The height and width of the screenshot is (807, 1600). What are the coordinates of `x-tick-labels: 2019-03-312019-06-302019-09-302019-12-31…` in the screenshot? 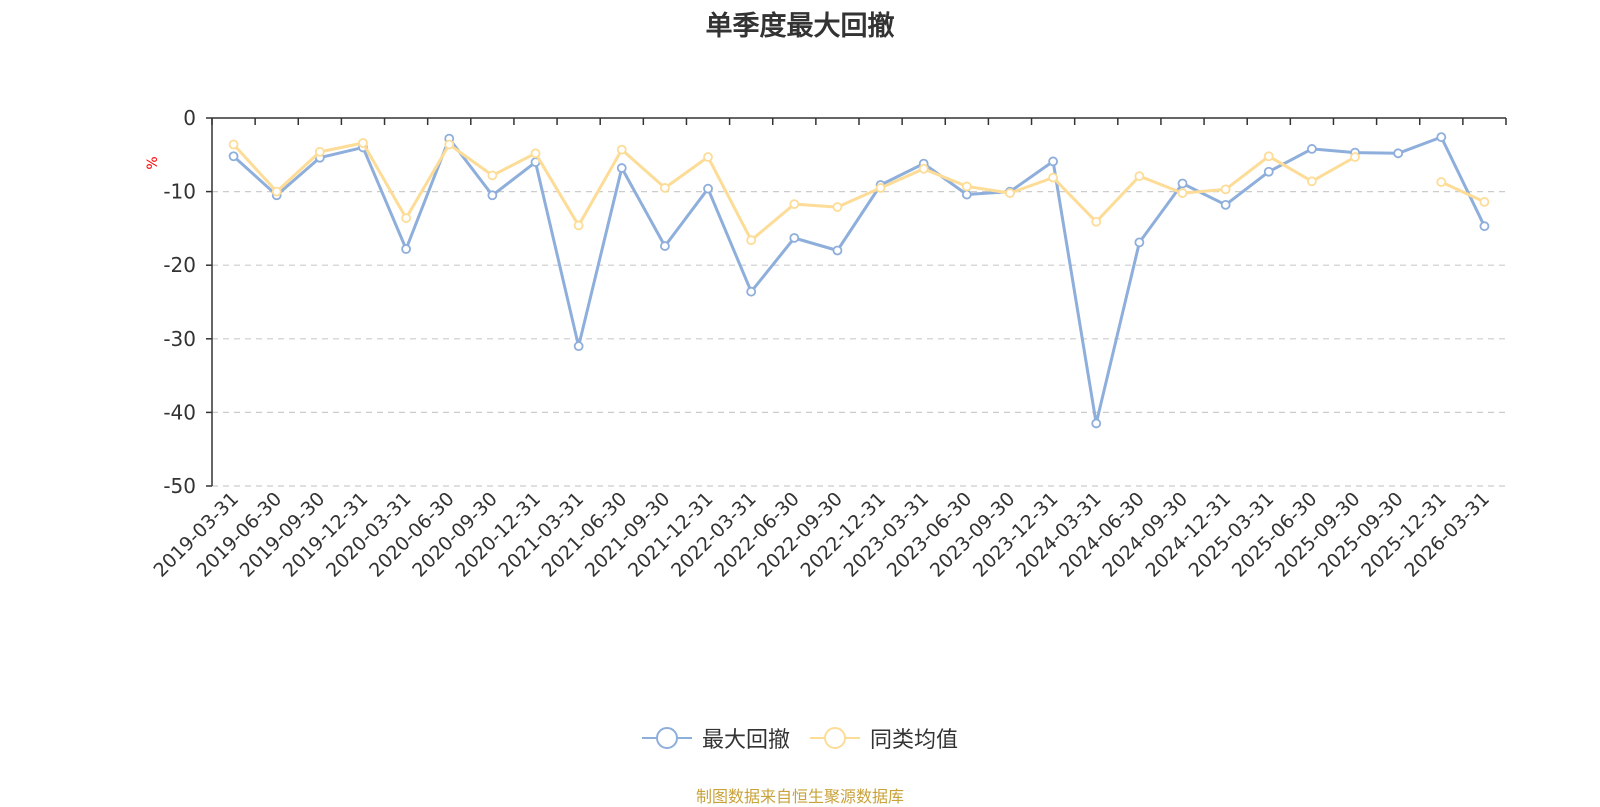 It's located at (821, 535).